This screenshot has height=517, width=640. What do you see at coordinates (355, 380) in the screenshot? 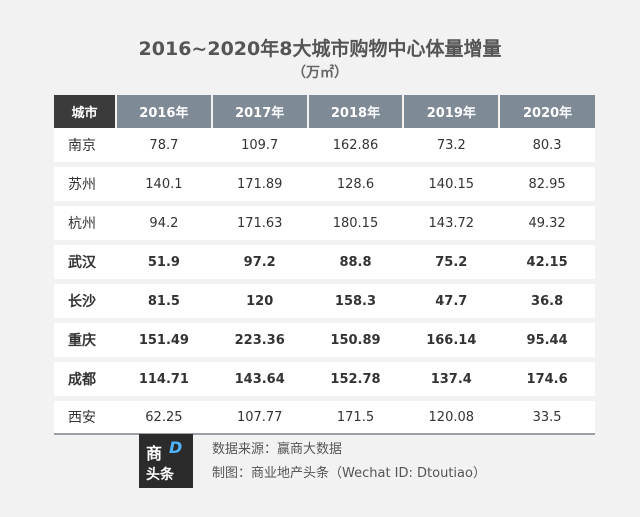
I see `value-cell: 152.78` at bounding box center [355, 380].